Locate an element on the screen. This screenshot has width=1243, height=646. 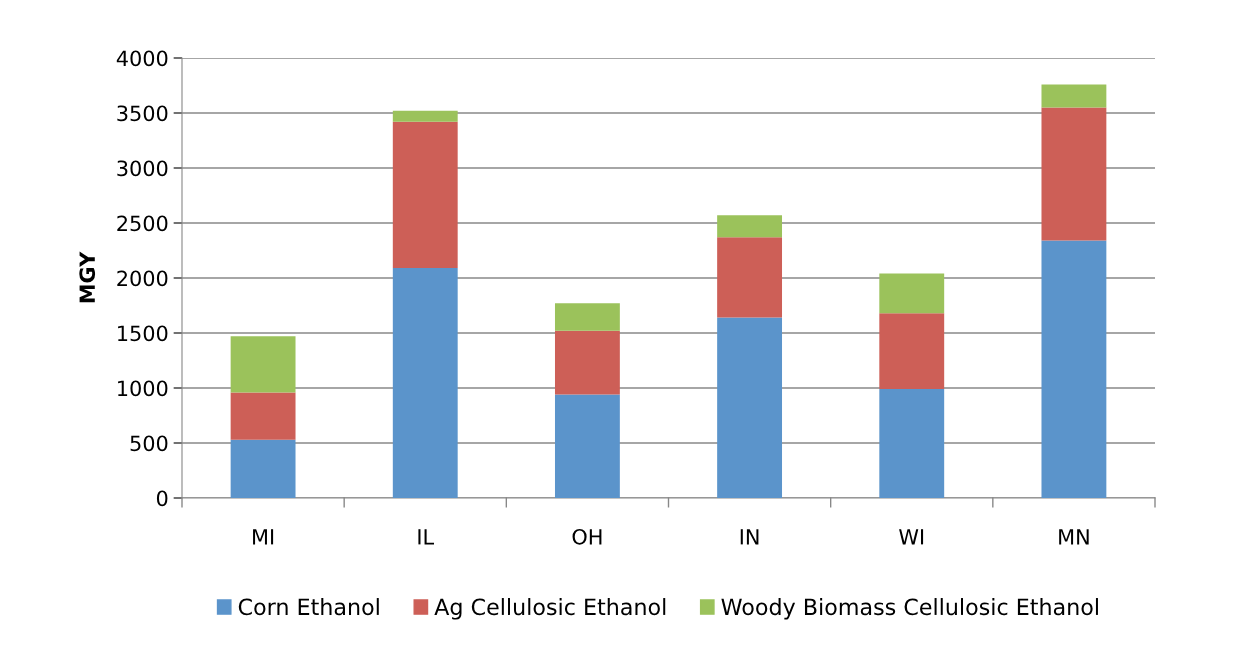
y-tick-label: 500 is located at coordinates (149, 443).